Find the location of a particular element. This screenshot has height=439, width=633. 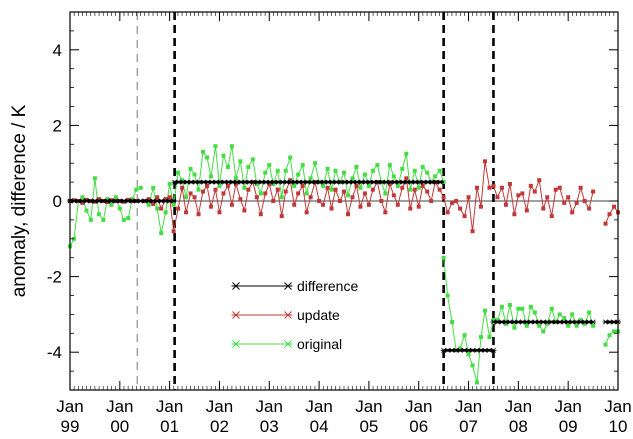

legend-label: update is located at coordinates (318, 315).